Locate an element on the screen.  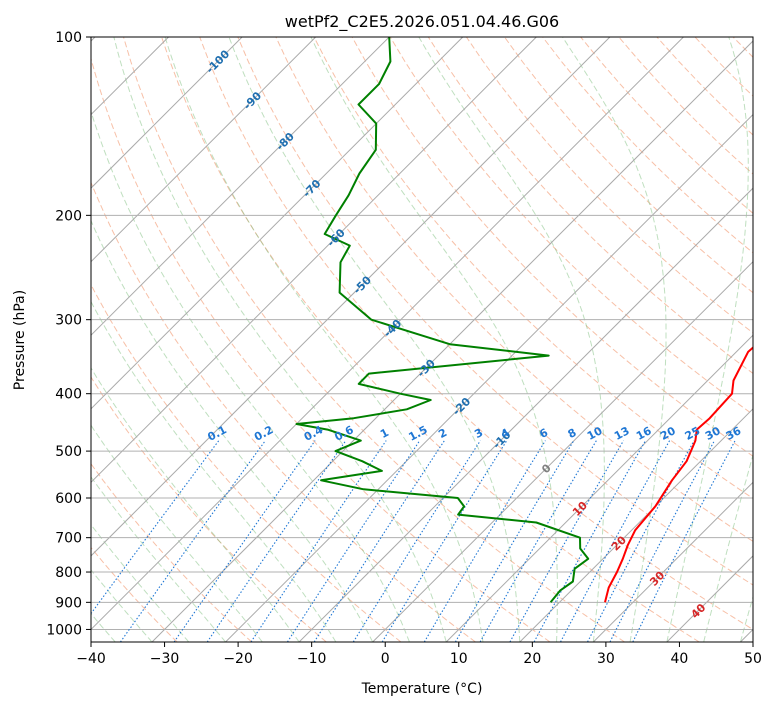
y-tick-label: 900 is located at coordinates (68, 603).